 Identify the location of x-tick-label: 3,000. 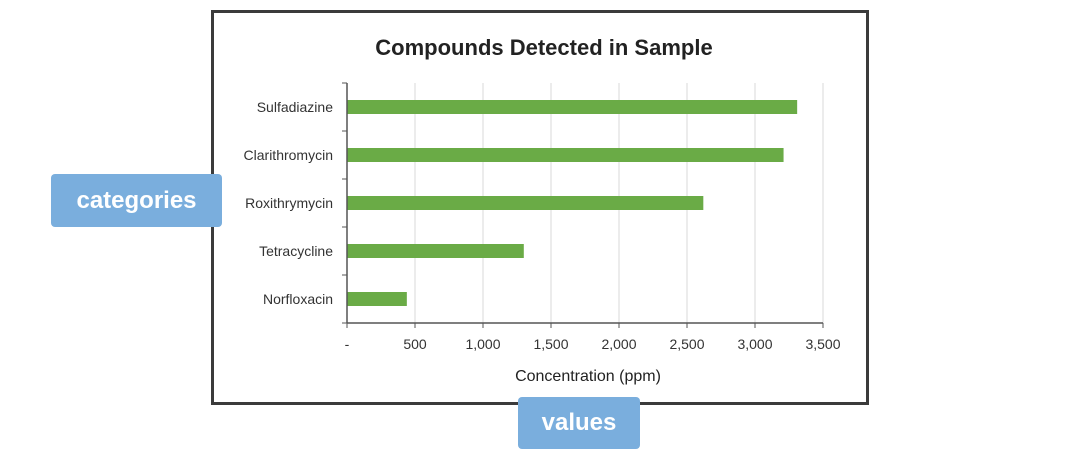
(754, 344).